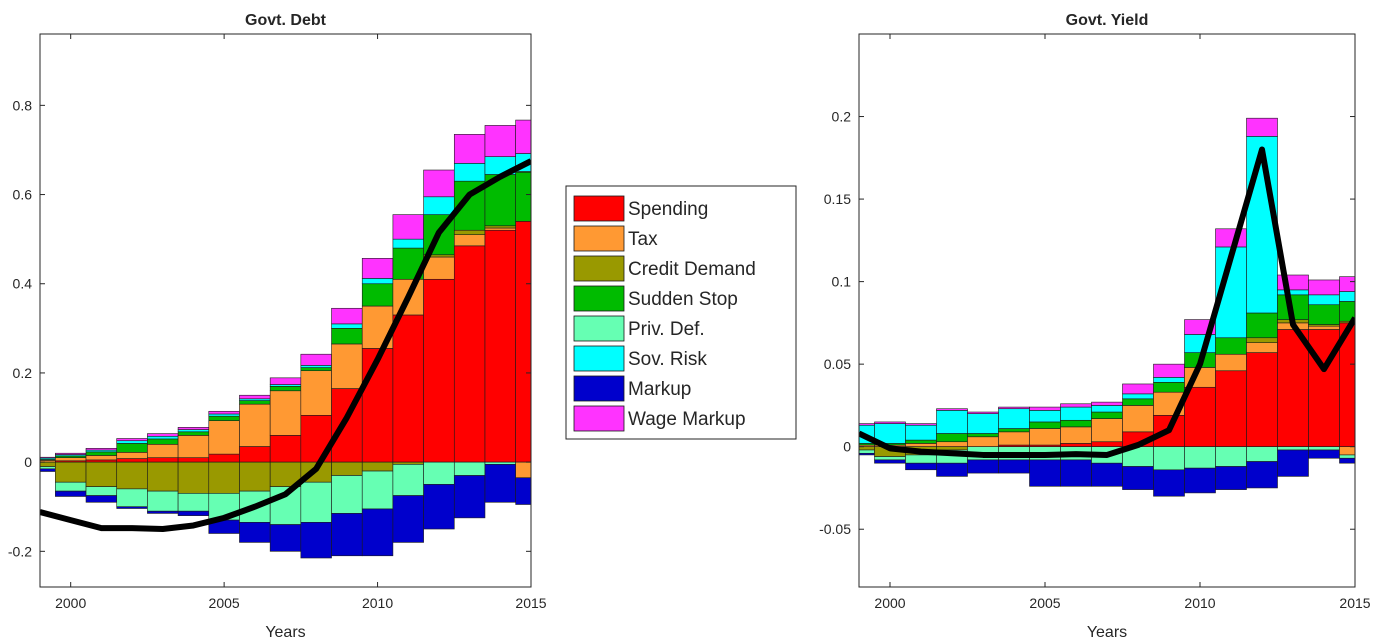 This screenshot has width=1385, height=641. Describe the element at coordinates (193, 460) in the screenshot. I see `bar-spending-2004` at that location.